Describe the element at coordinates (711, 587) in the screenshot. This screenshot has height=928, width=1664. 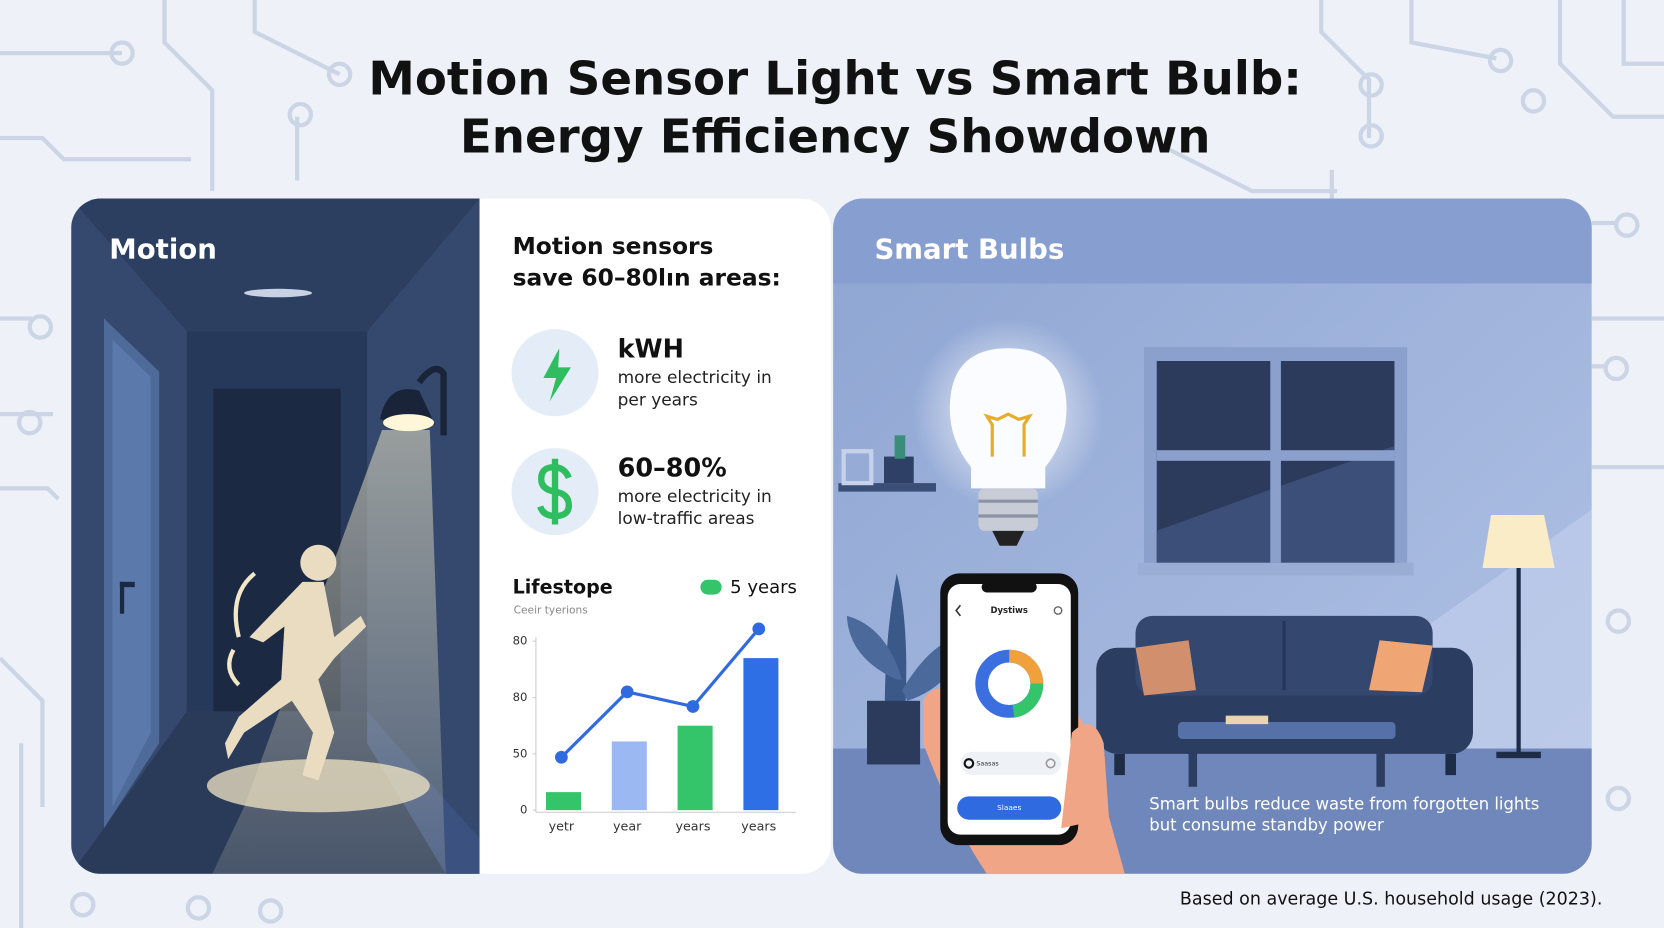
I see `legend-swatch` at that location.